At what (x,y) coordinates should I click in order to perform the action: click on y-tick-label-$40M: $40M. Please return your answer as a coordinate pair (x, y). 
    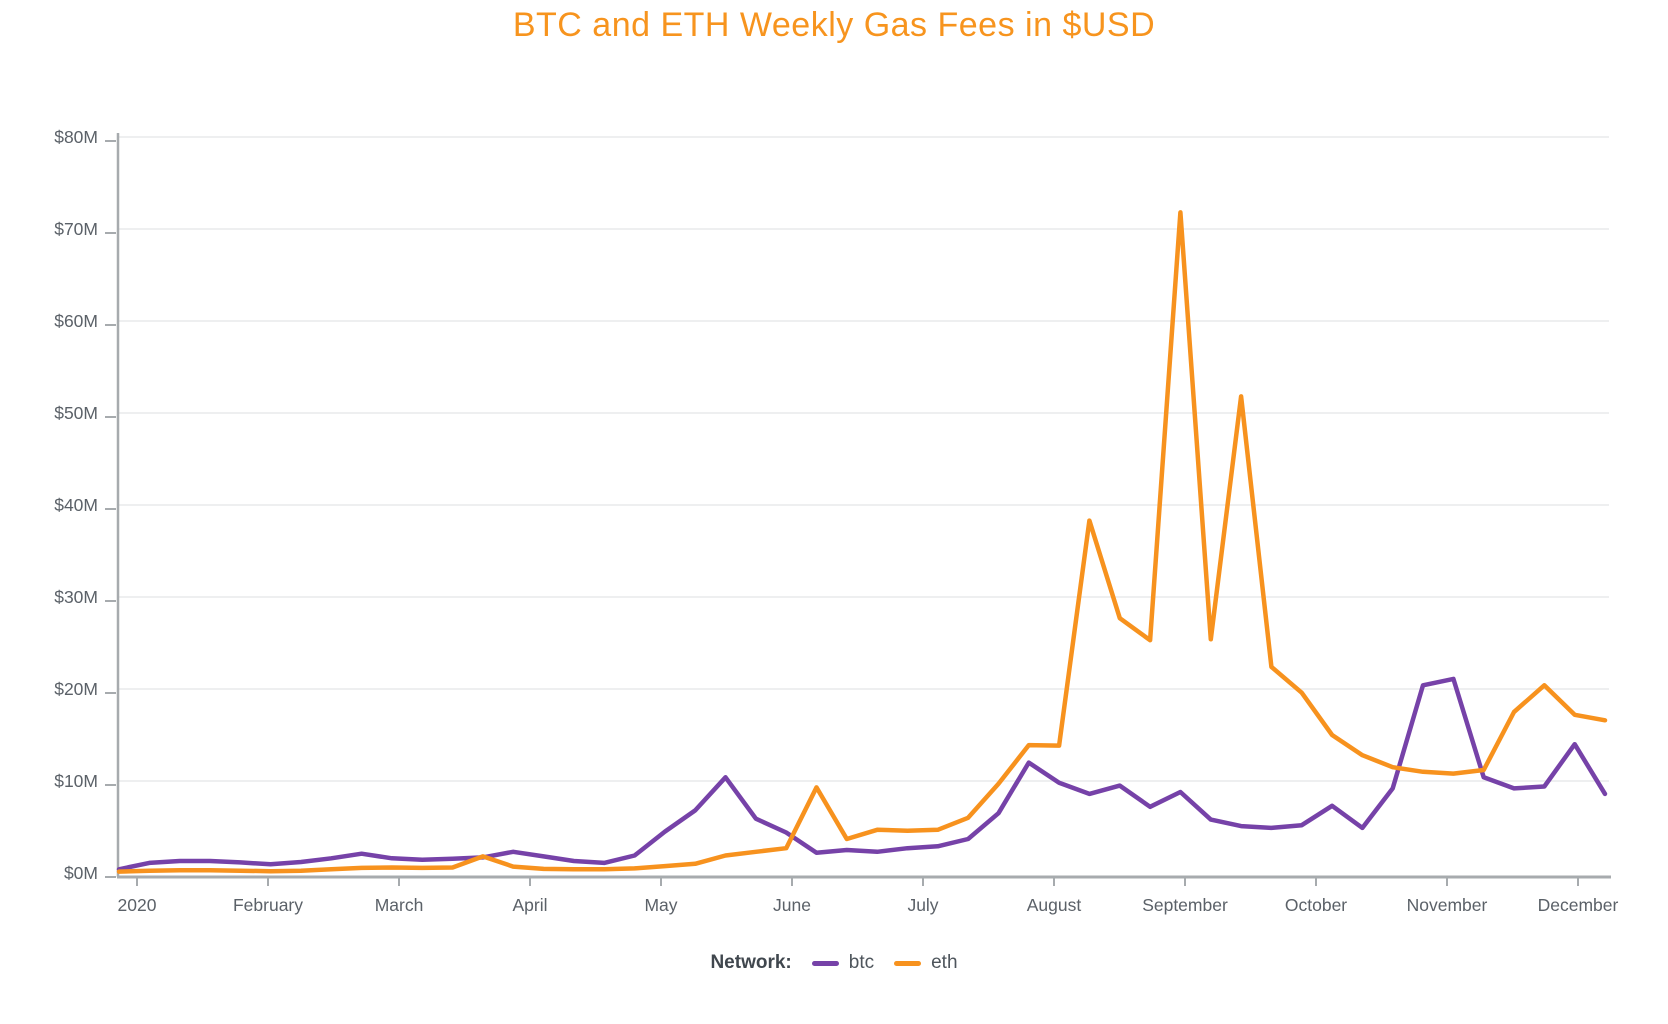
    Looking at the image, I should click on (76, 505).